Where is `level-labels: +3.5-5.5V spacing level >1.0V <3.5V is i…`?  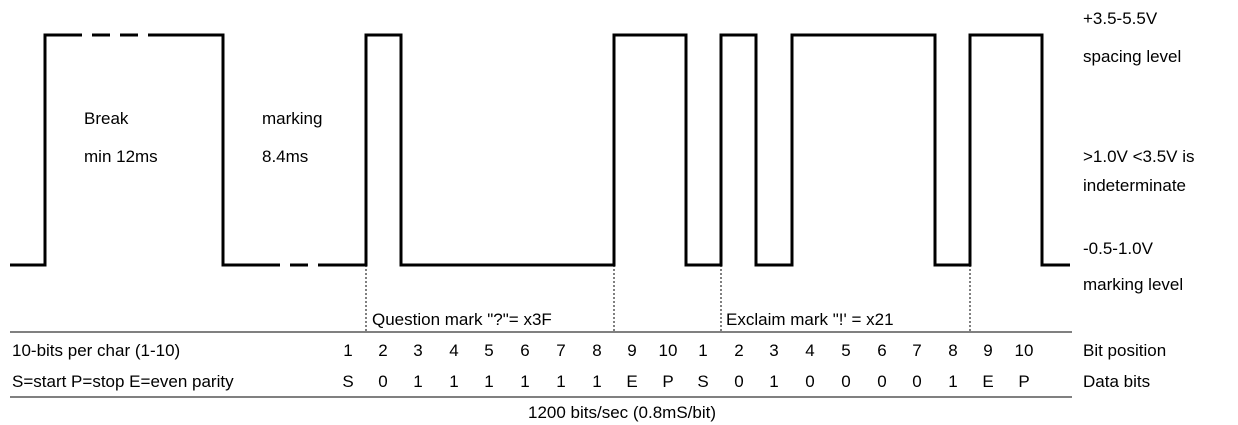 level-labels: +3.5-5.5V spacing level >1.0V <3.5V is i… is located at coordinates (1139, 151).